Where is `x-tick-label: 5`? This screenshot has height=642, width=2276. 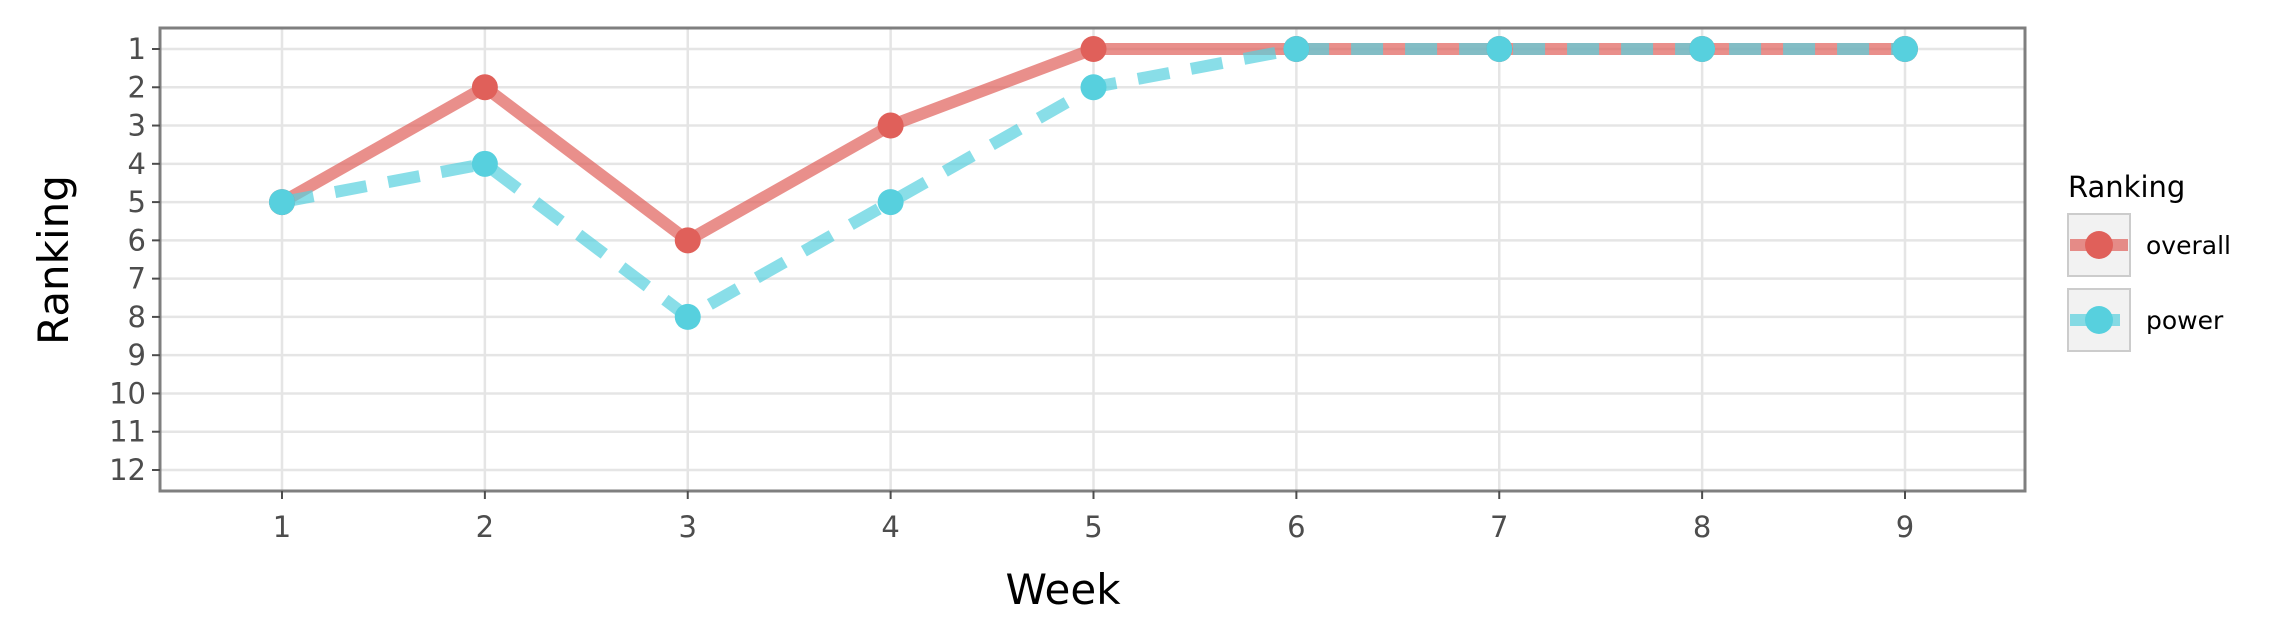
x-tick-label: 5 is located at coordinates (1093, 527).